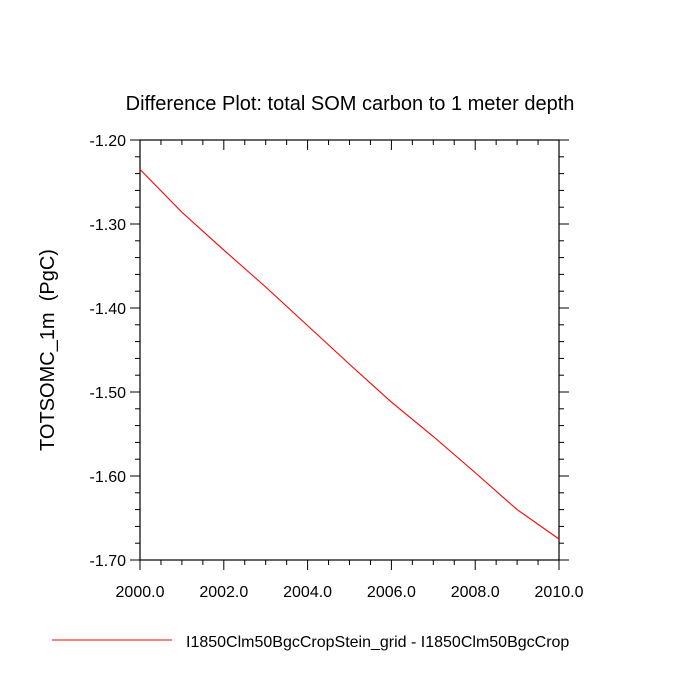  What do you see at coordinates (350, 592) in the screenshot?
I see `x-tick-labels: 2000.0 2002.0 2004.0 2006.0 2008.0 2010.0` at bounding box center [350, 592].